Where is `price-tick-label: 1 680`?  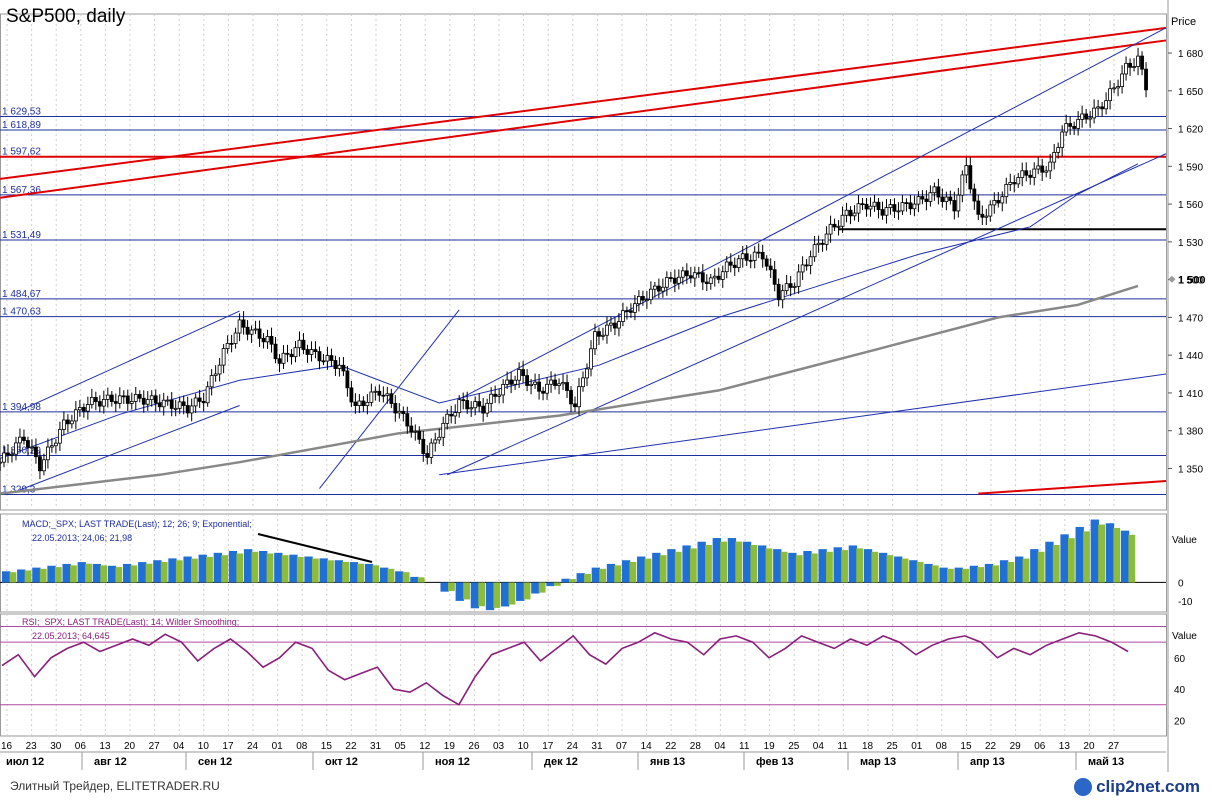 price-tick-label: 1 680 is located at coordinates (1190, 54).